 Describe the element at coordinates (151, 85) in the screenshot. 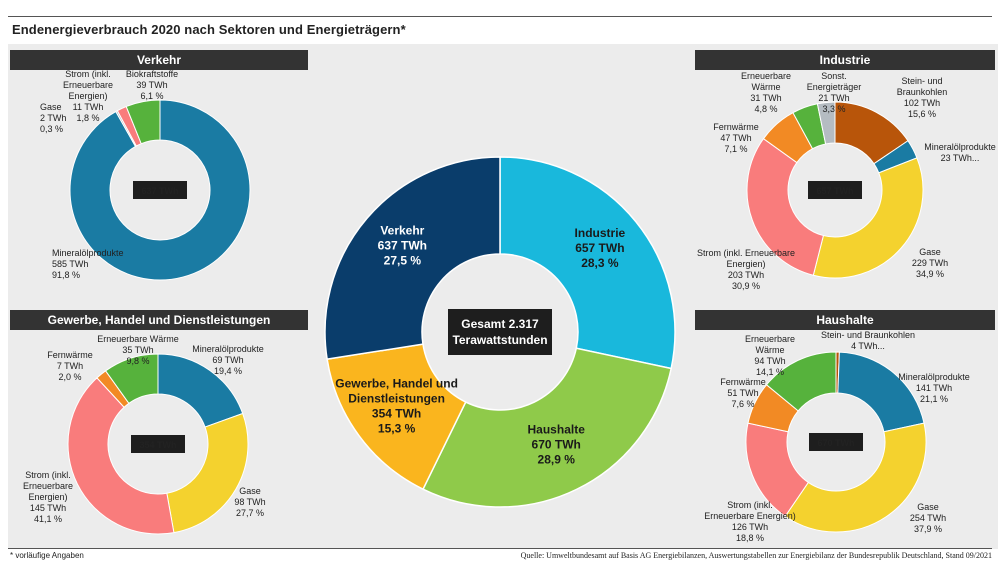

I see `verkehr-label-biokraftstoffe-1: 39 TWh` at that location.